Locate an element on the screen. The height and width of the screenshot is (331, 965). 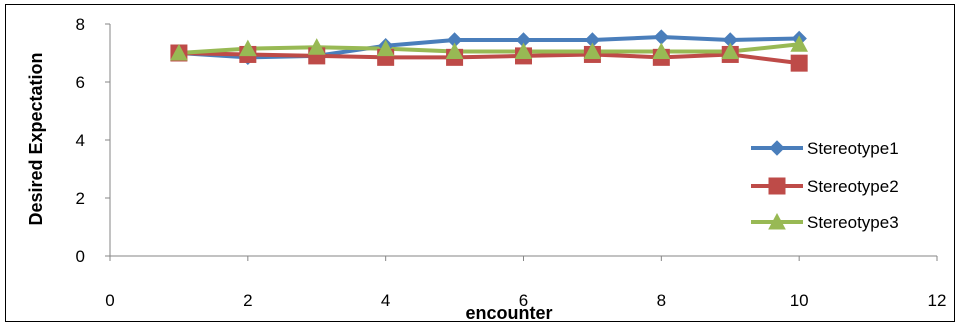
x-tick-label: 6 is located at coordinates (523, 300).